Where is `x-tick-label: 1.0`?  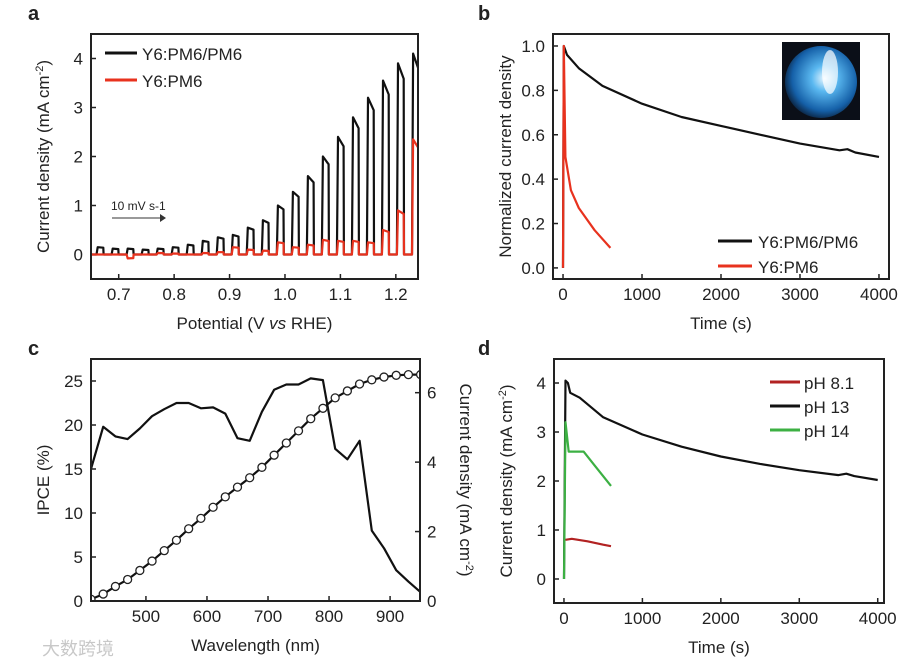
x-tick-label: 1.0 is located at coordinates (285, 294).